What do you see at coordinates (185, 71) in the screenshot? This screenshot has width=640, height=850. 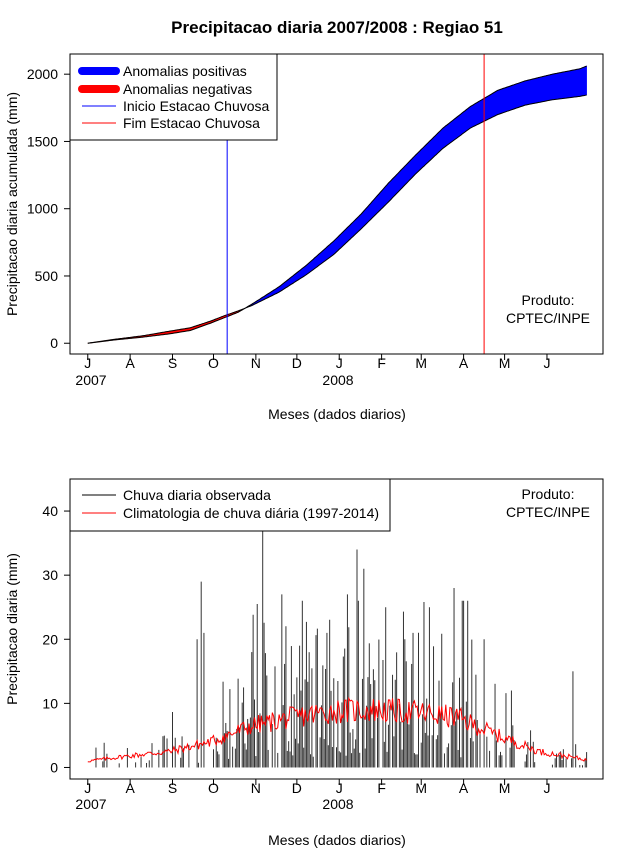 I see `legend-label-positive: Anomalias positivas` at bounding box center [185, 71].